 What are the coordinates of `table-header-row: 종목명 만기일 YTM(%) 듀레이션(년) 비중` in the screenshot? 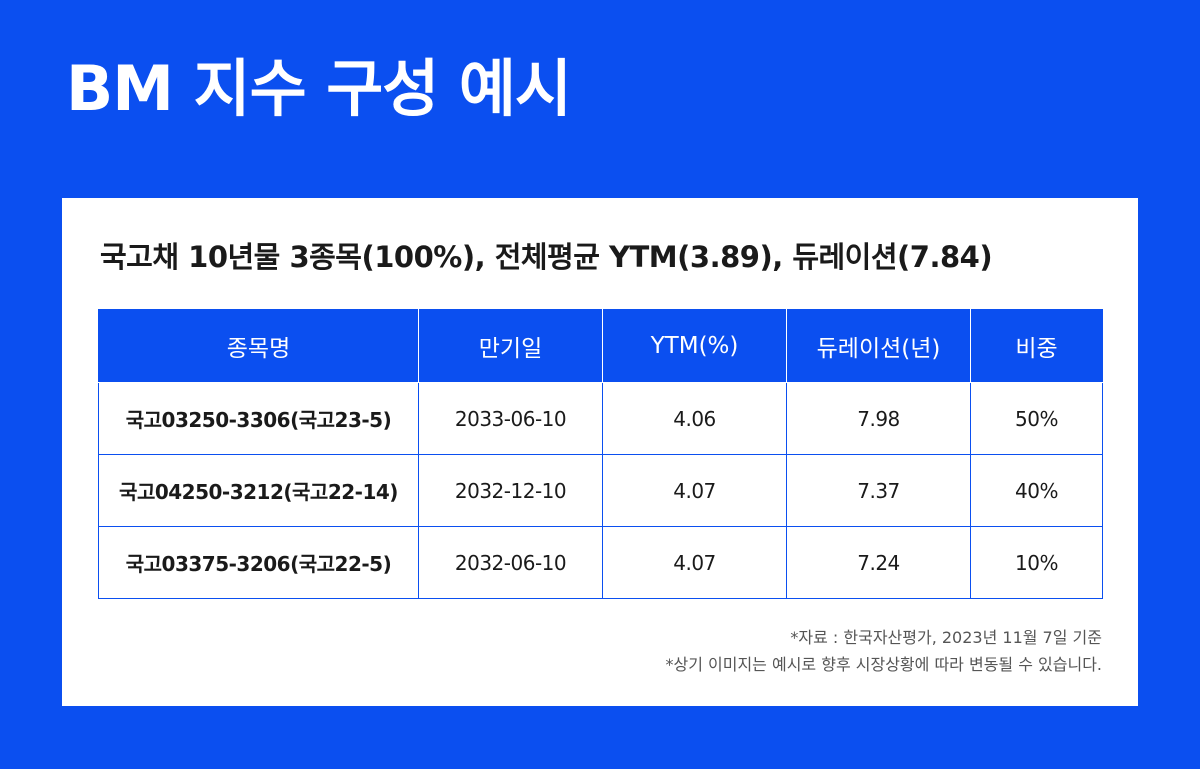 It's located at (600, 346).